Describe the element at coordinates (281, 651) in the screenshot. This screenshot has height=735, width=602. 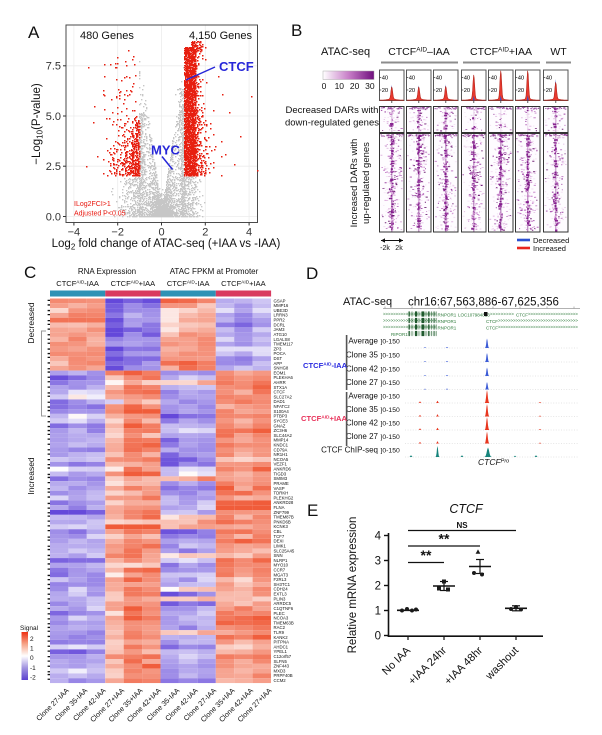
I see `svg-text: YPEL1` at that location.